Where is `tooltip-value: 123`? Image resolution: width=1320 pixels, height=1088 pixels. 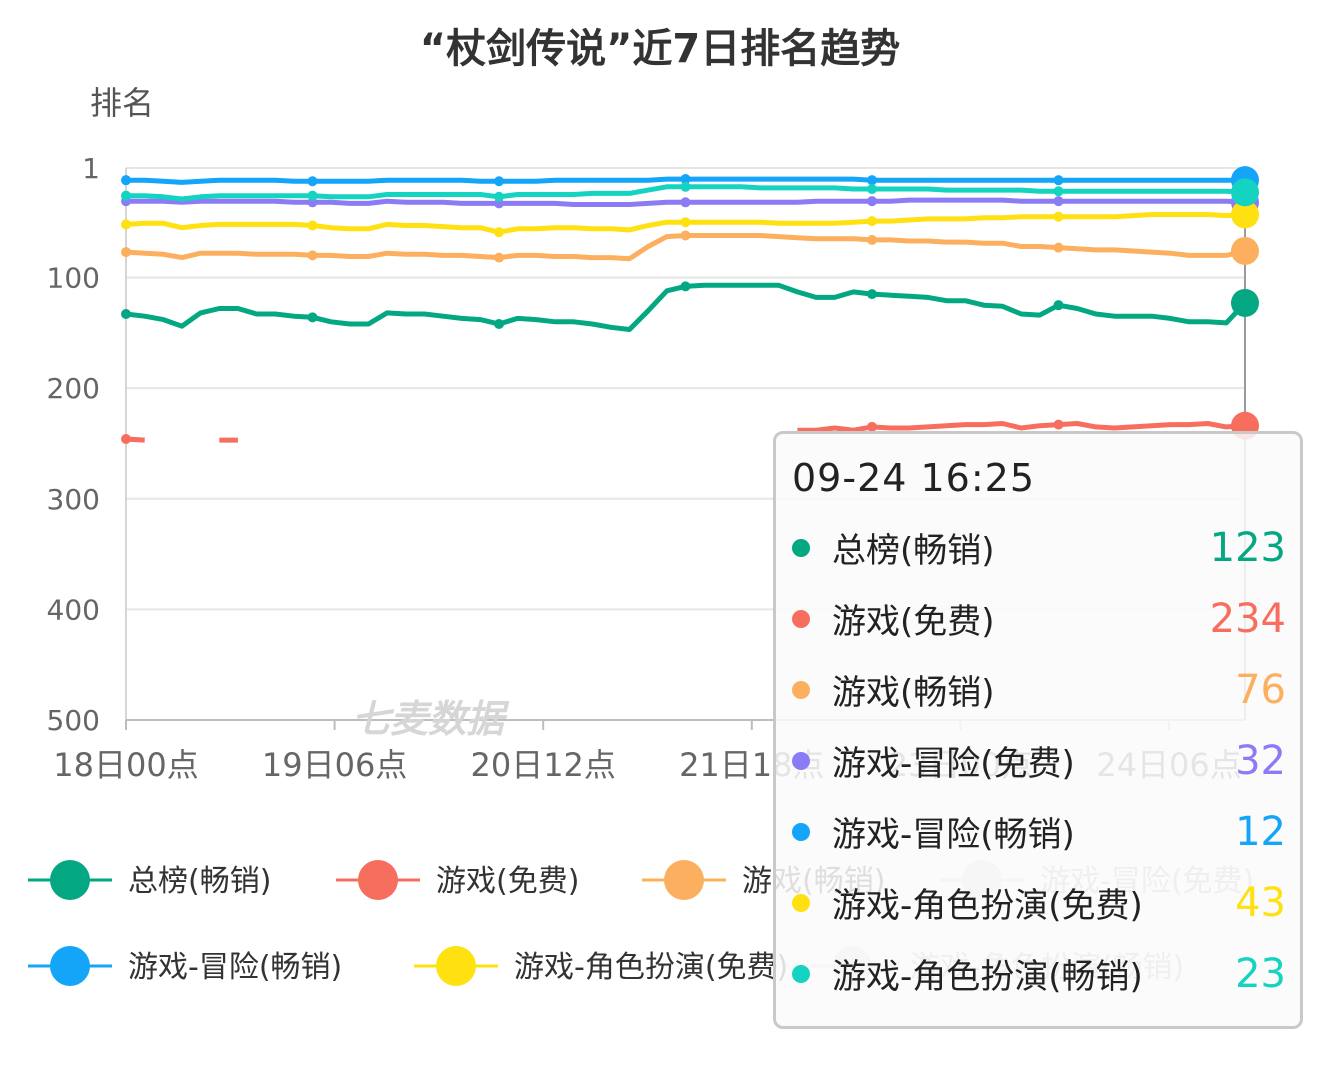
tooltip-value: 123 is located at coordinates (1247, 547).